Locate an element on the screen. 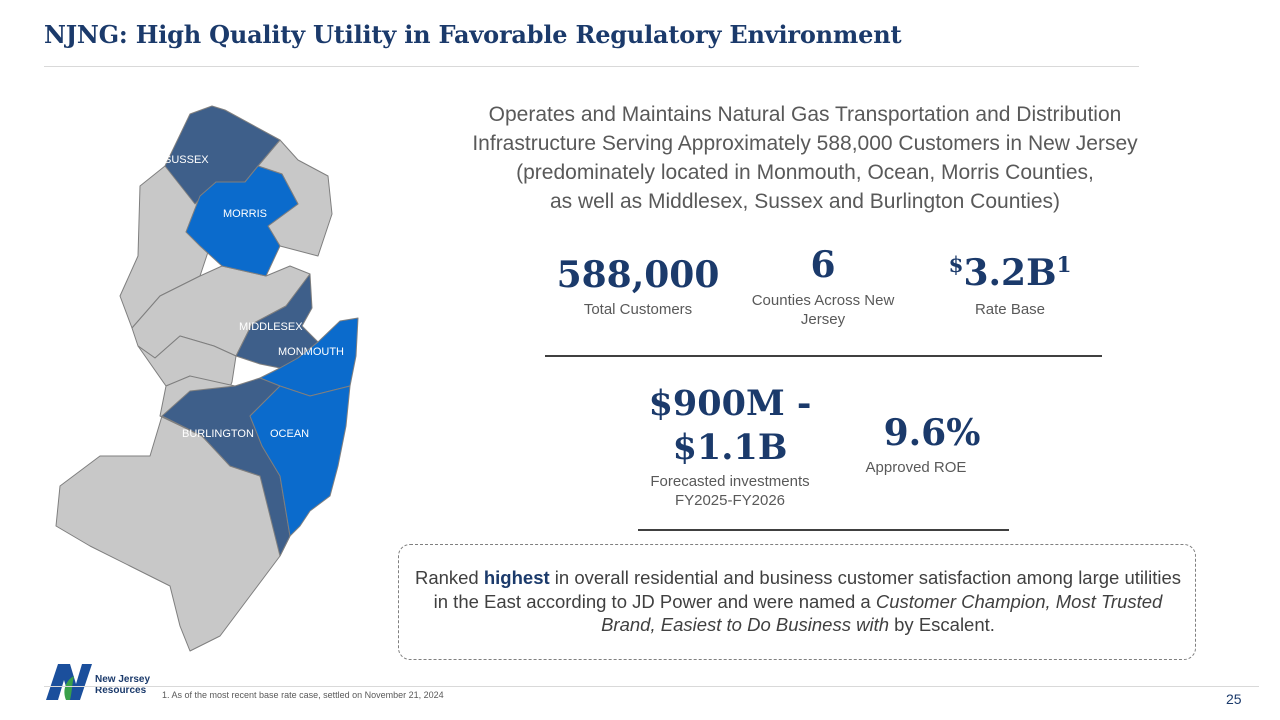  stat-roe-label: Approved ROE is located at coordinates (916, 467).